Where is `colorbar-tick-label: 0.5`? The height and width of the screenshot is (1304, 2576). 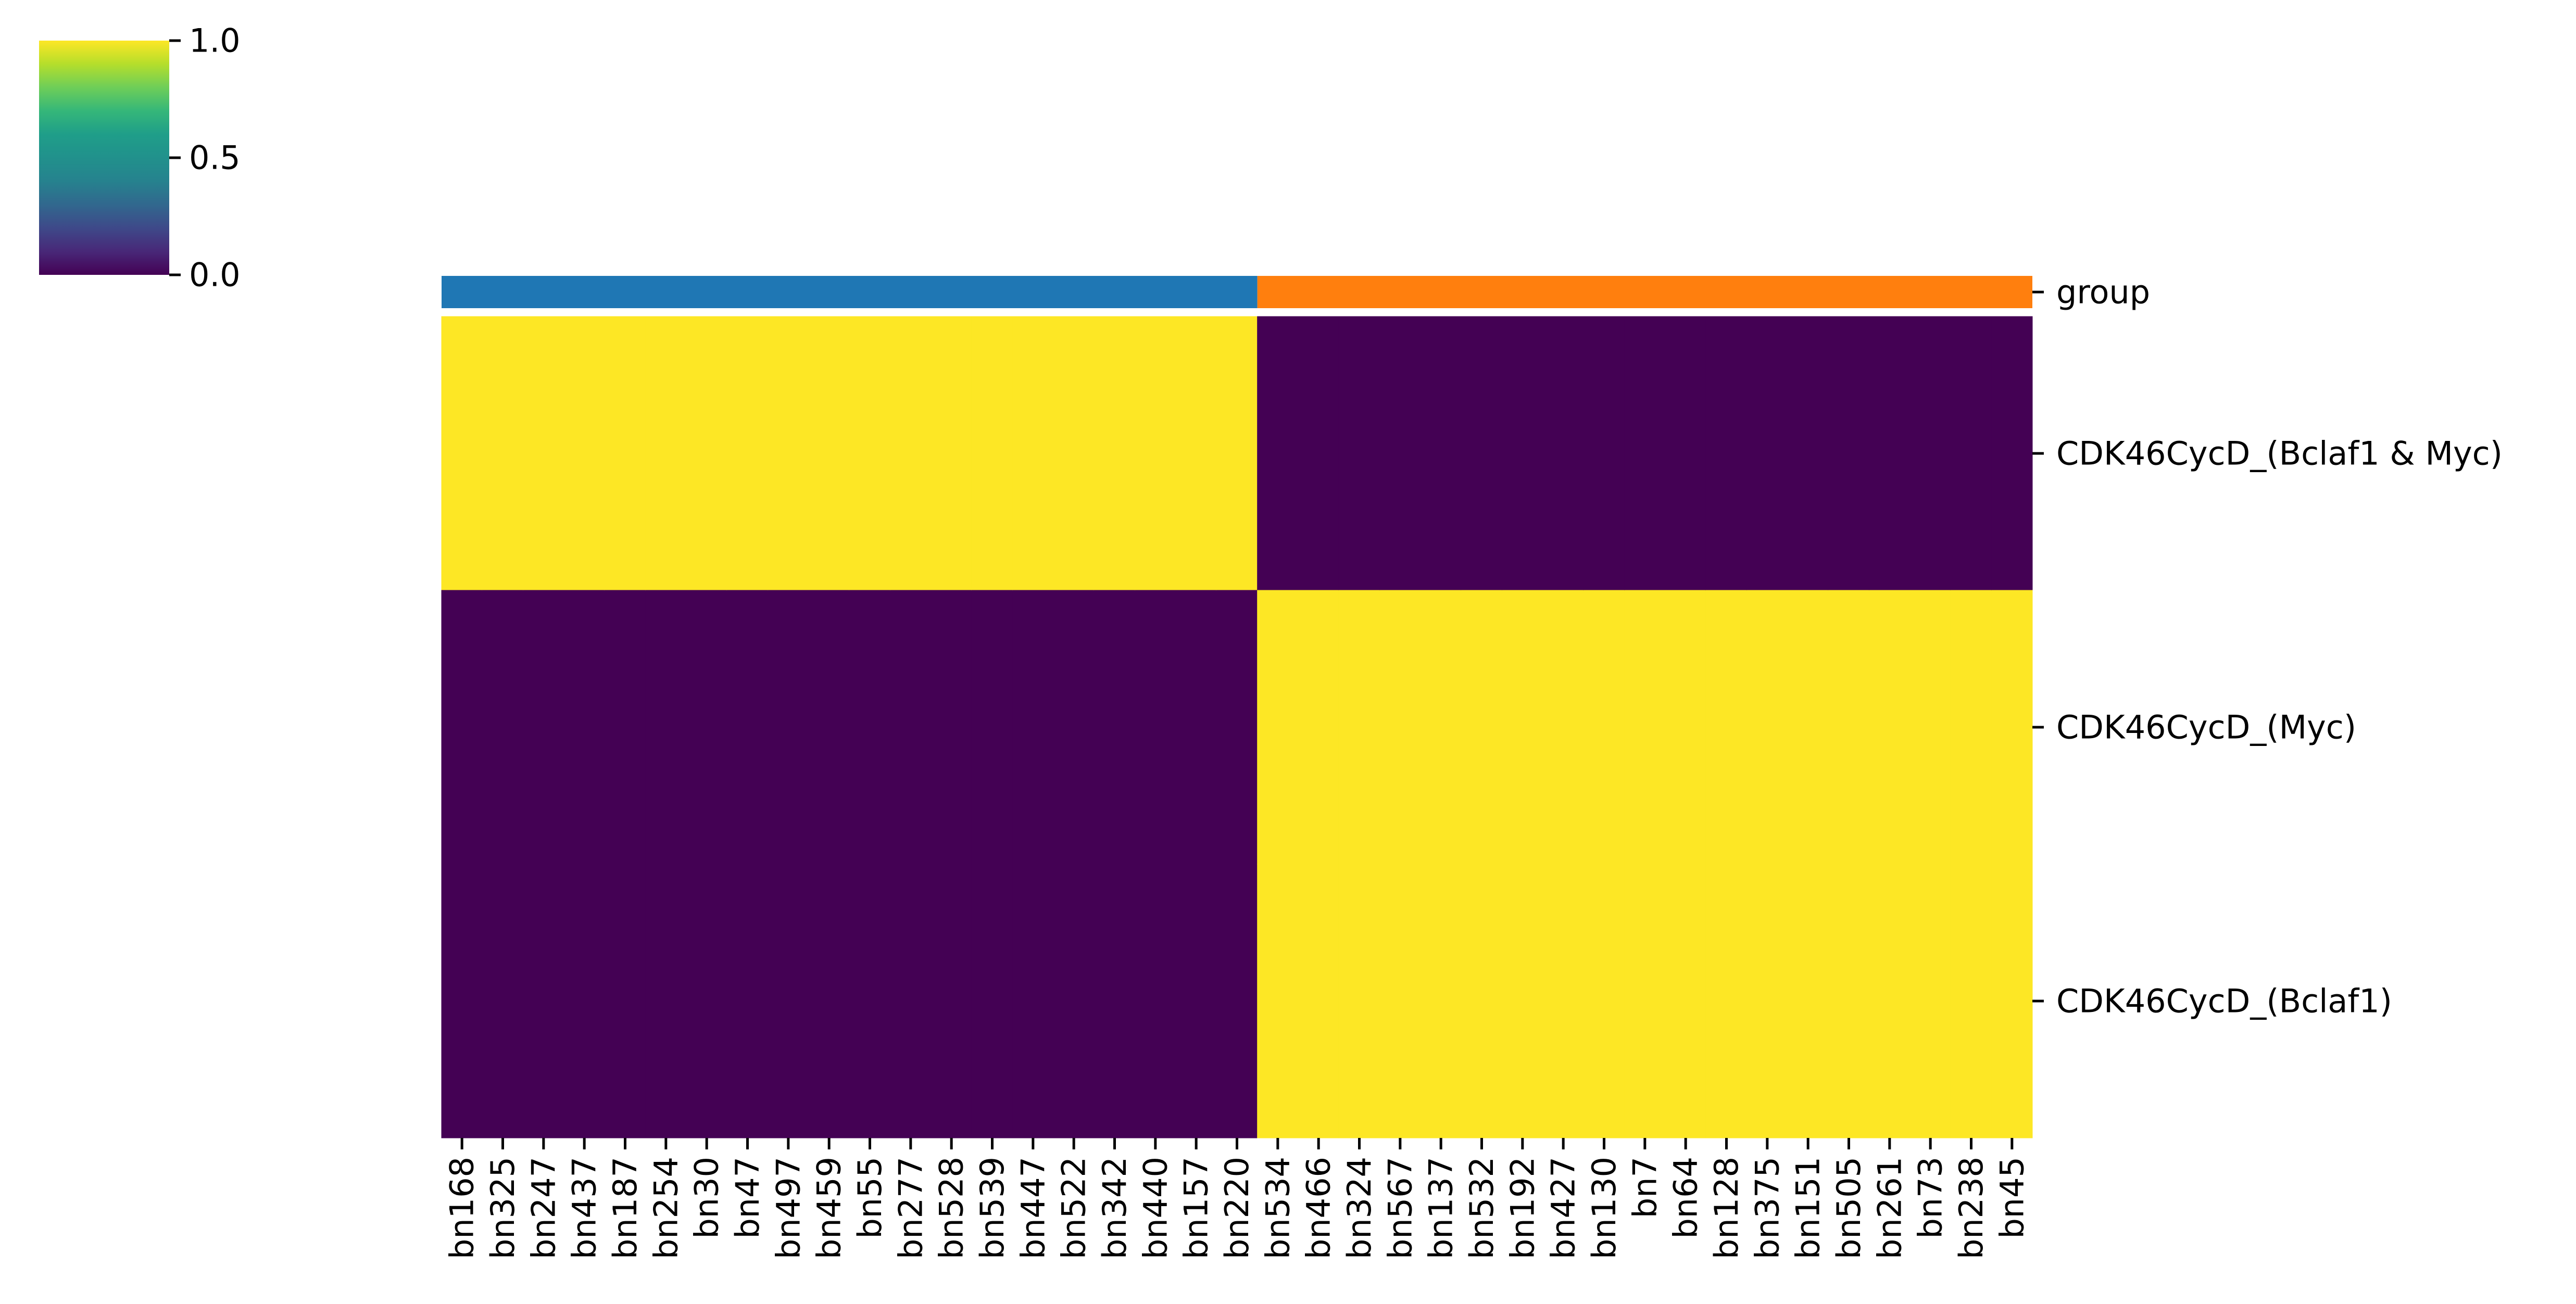
colorbar-tick-label: 0.5 is located at coordinates (215, 158).